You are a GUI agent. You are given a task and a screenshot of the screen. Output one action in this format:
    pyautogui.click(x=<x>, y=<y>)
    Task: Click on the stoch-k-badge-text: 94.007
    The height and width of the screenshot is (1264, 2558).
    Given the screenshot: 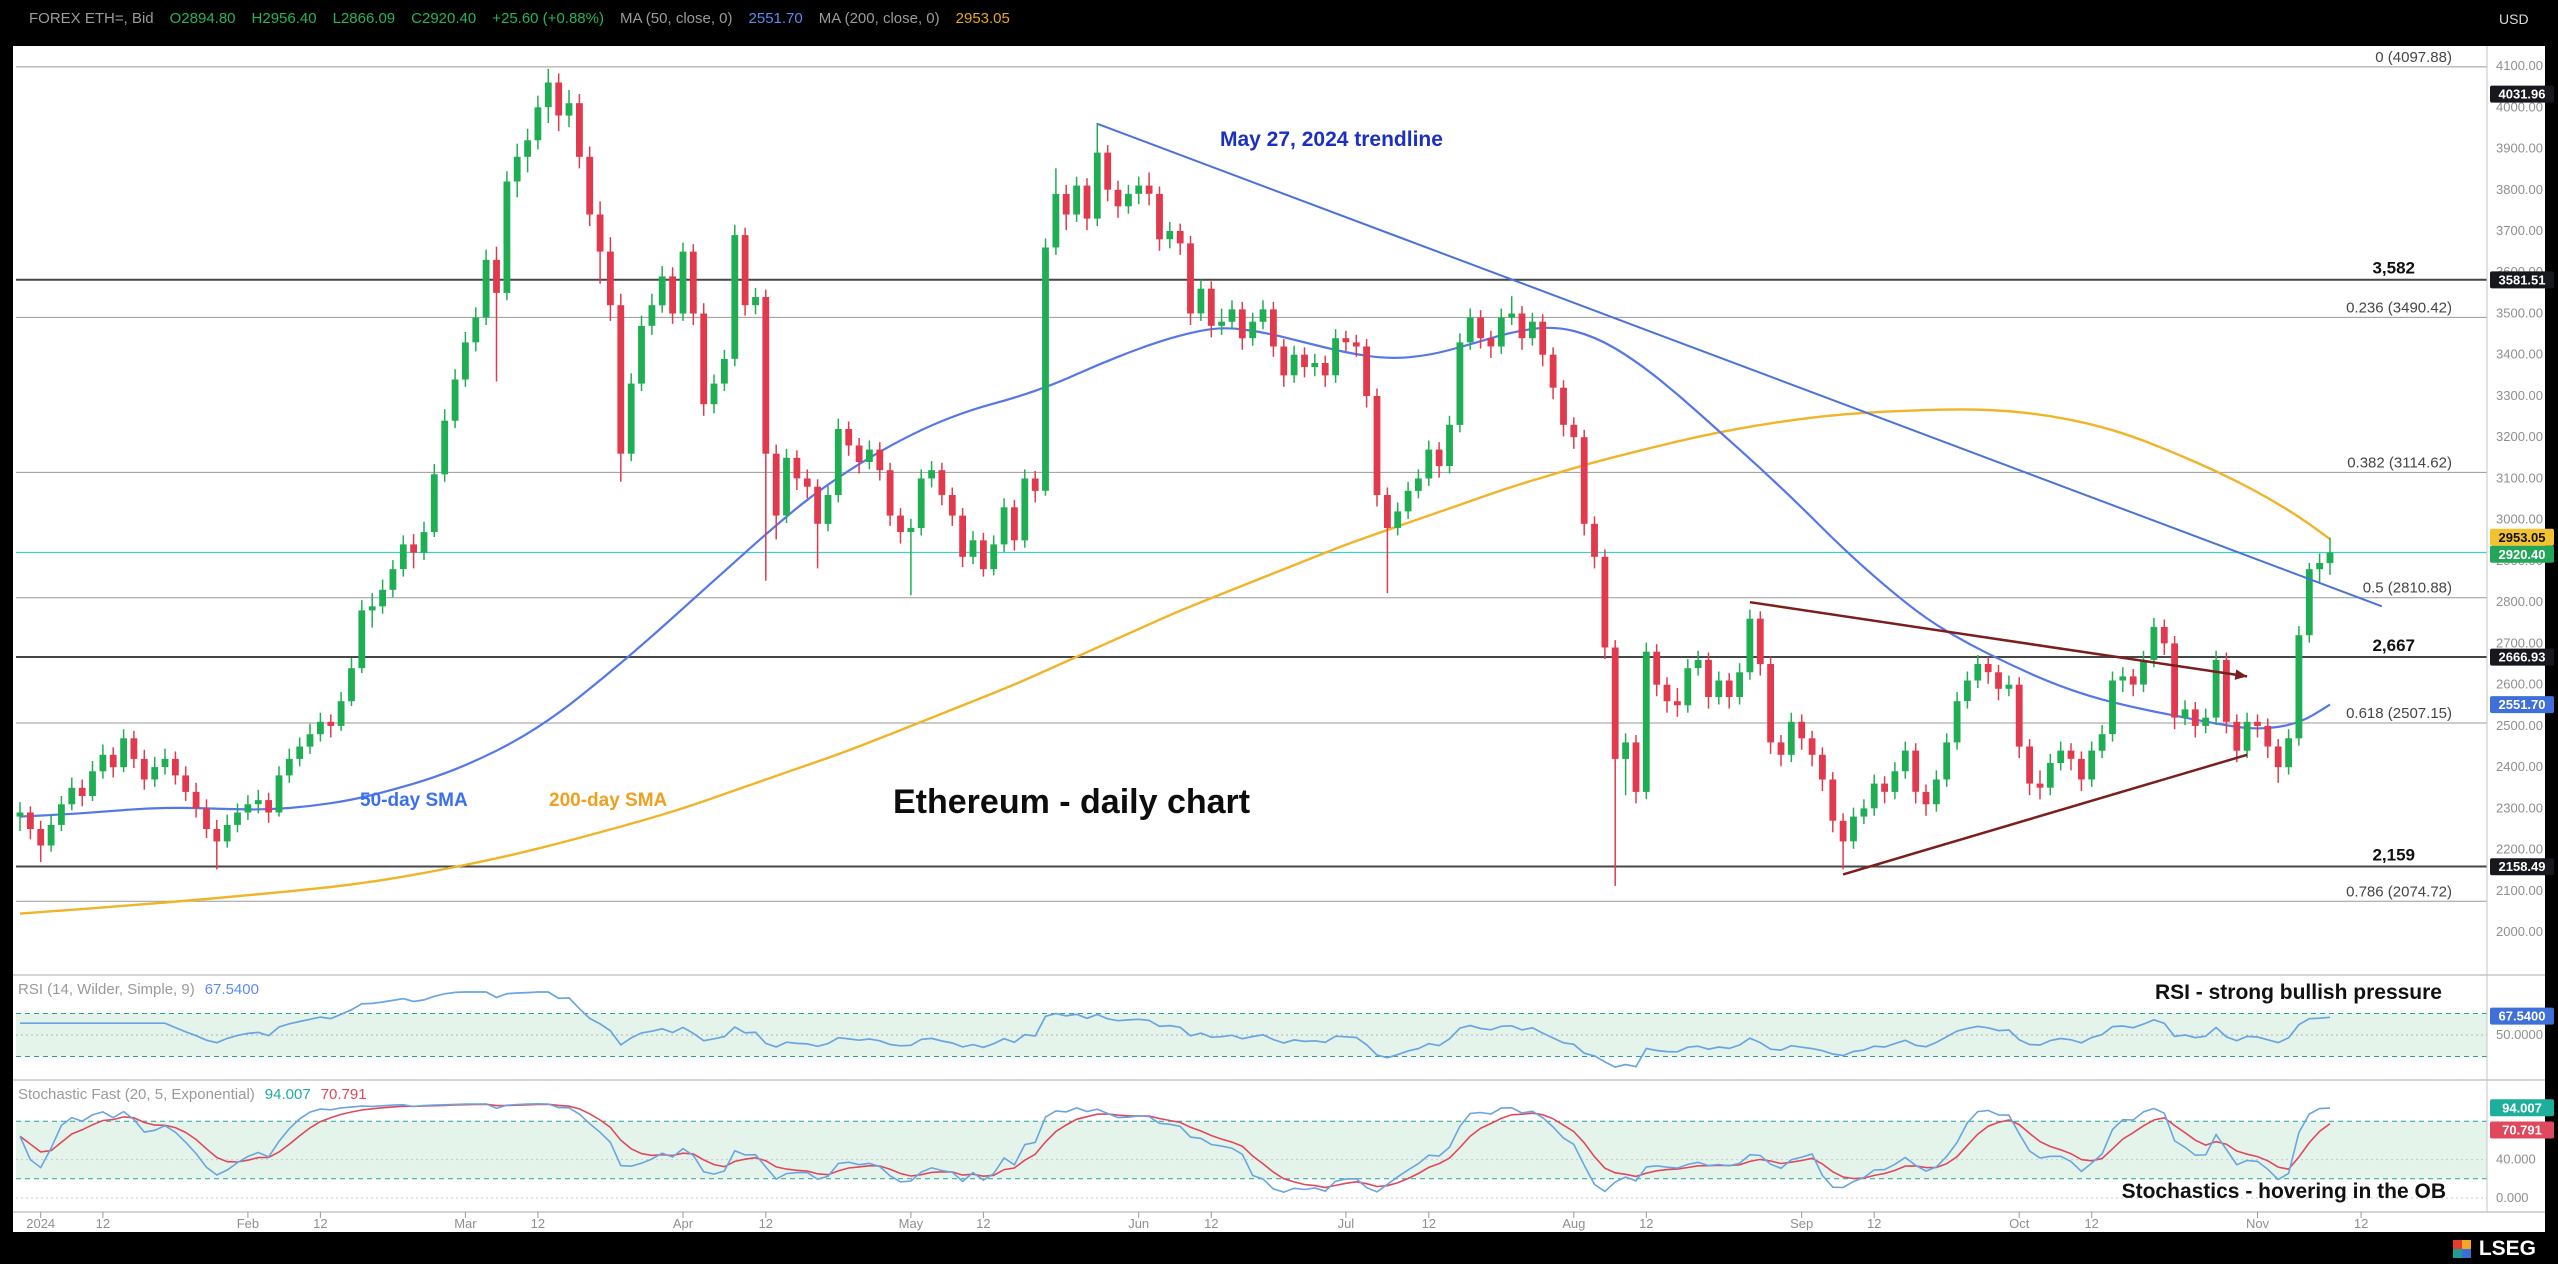 What is the action you would take?
    pyautogui.click(x=2522, y=1107)
    